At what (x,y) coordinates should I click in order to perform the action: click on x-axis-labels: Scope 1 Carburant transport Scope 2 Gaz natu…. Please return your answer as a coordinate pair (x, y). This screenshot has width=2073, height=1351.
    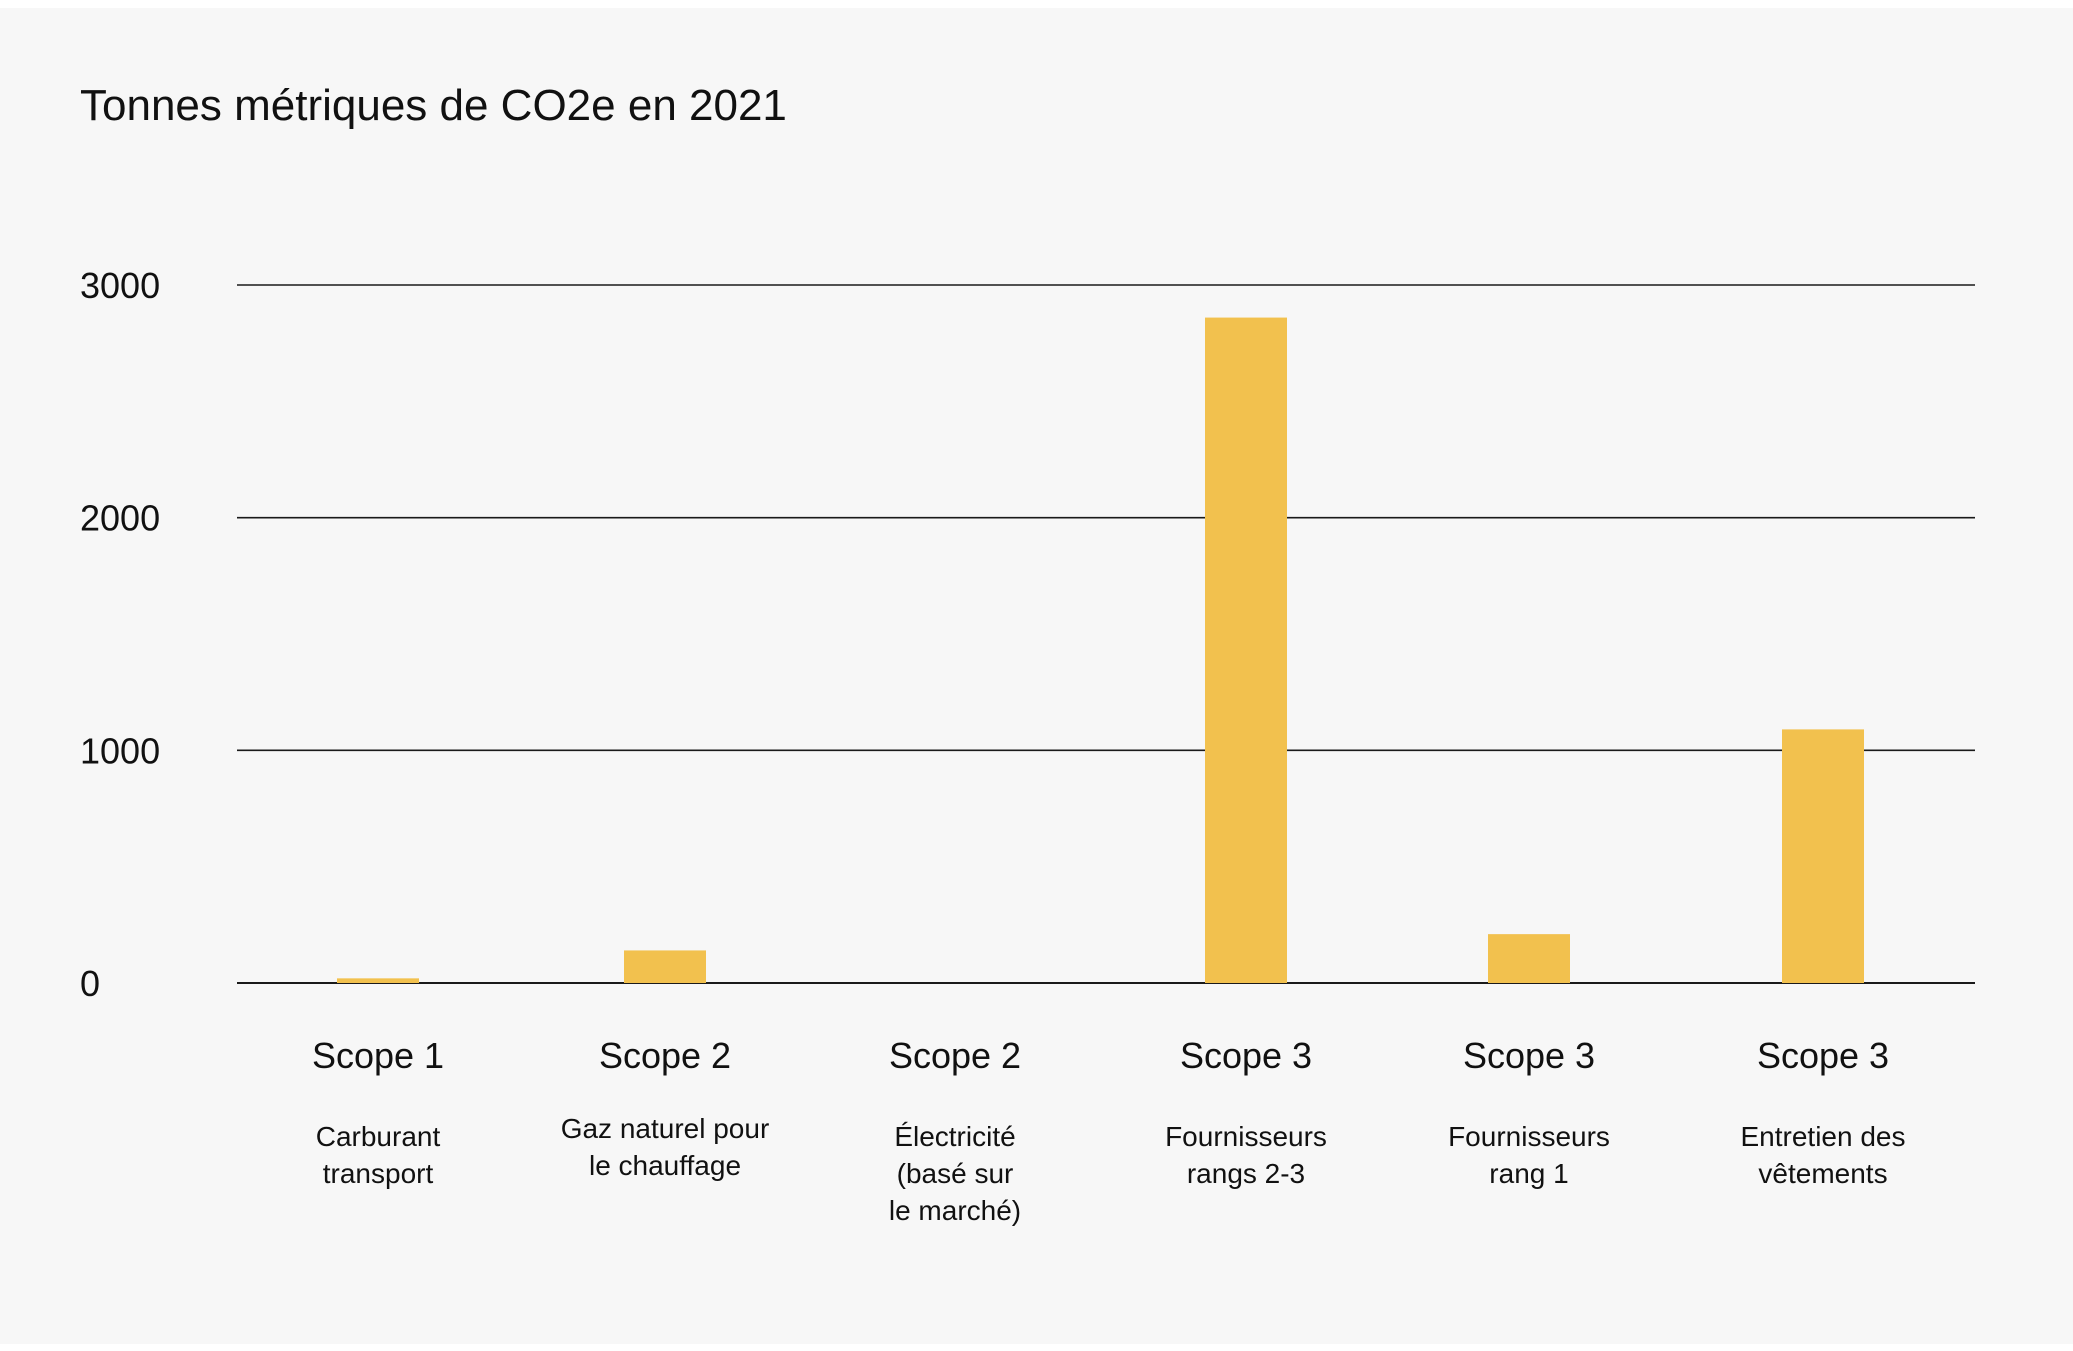
    Looking at the image, I should click on (1109, 1130).